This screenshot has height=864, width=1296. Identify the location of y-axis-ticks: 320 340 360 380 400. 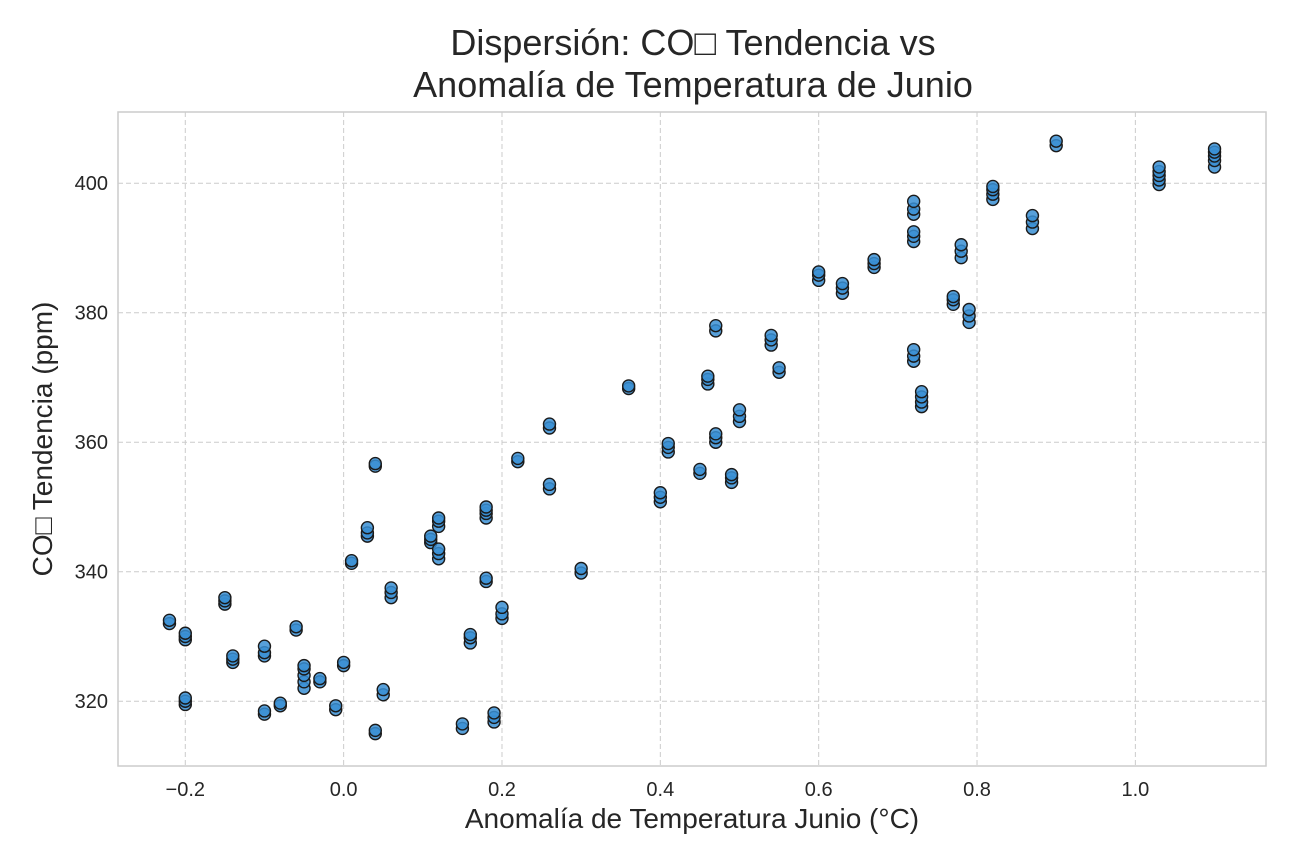
(91, 443).